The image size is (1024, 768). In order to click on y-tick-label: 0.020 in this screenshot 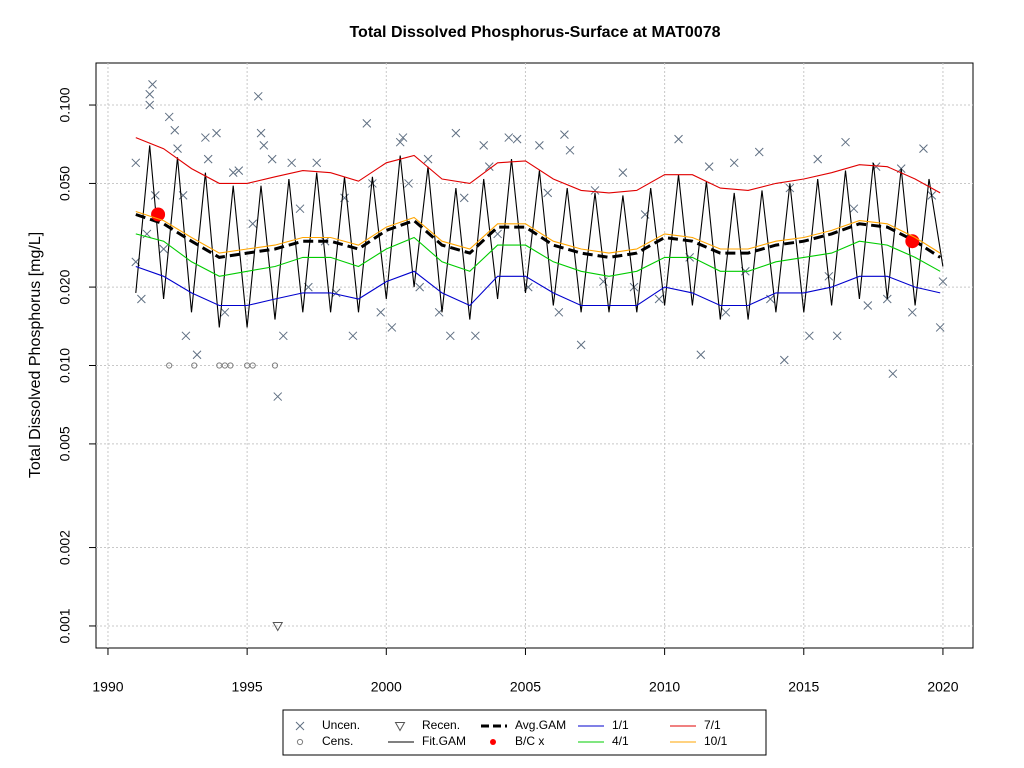, I will do `click(65, 286)`.